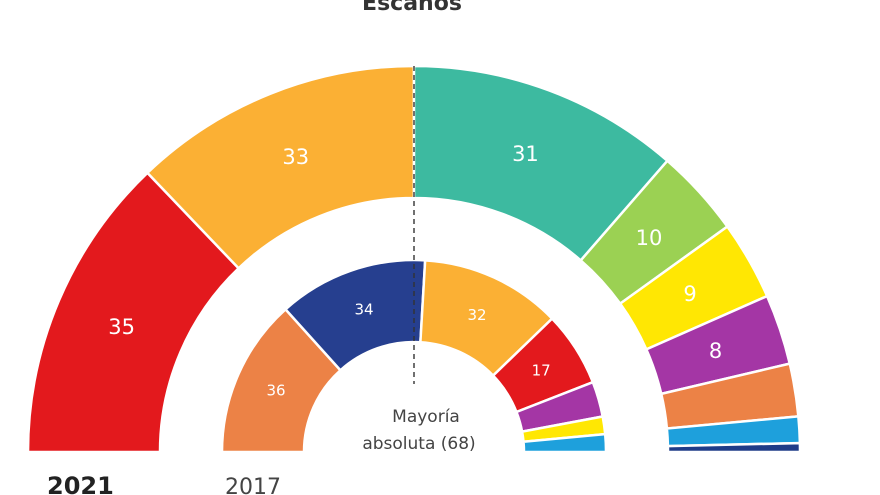 The image size is (880, 495). What do you see at coordinates (565, 443) in the screenshot?
I see `inner-ring-2017-segment` at bounding box center [565, 443].